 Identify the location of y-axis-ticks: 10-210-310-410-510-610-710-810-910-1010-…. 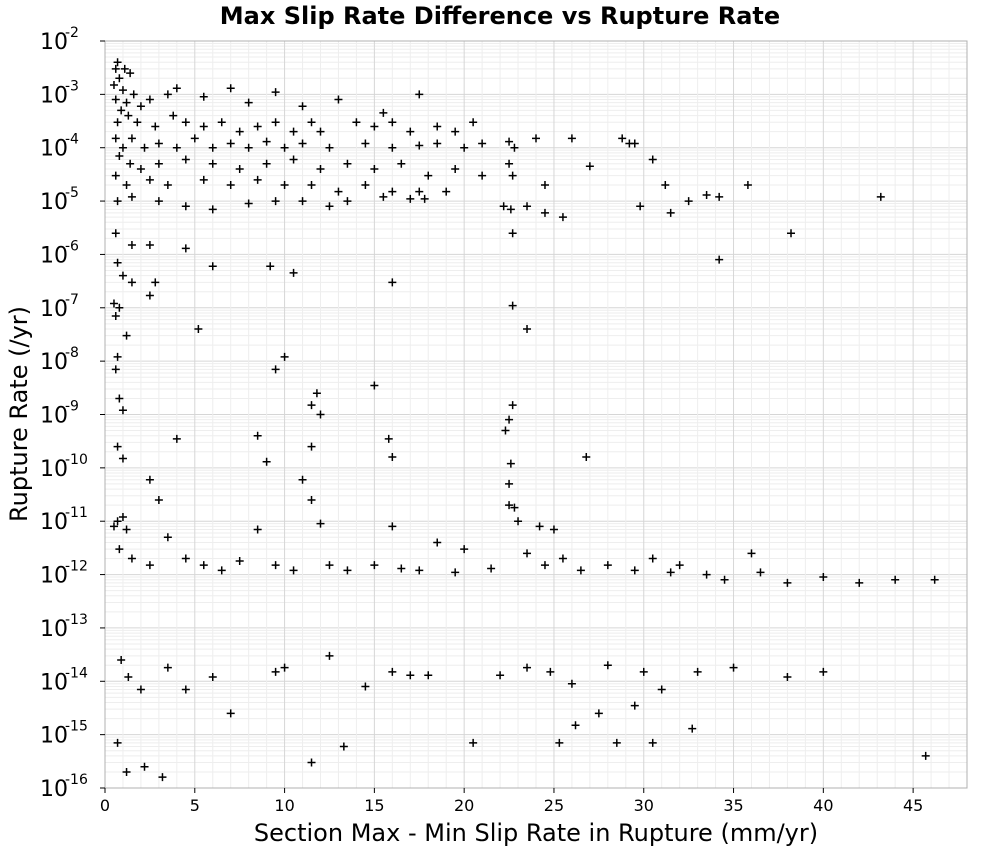
(72, 413).